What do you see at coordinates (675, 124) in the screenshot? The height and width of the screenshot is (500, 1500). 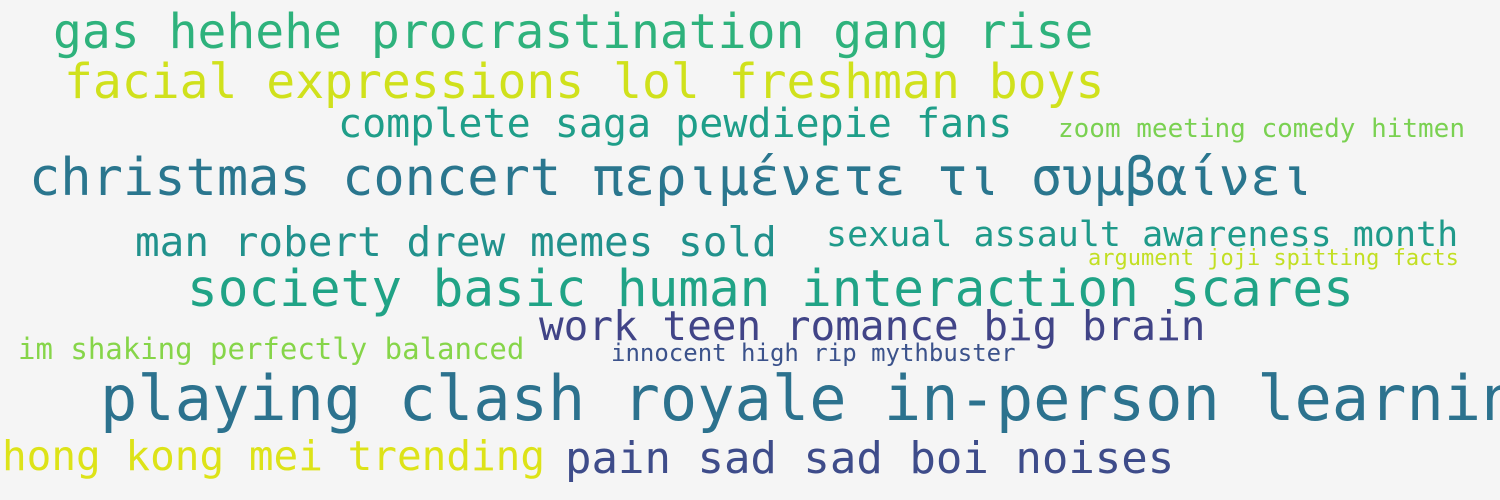 I see `phrase-complete-saga: complete saga pewdiepie fans` at bounding box center [675, 124].